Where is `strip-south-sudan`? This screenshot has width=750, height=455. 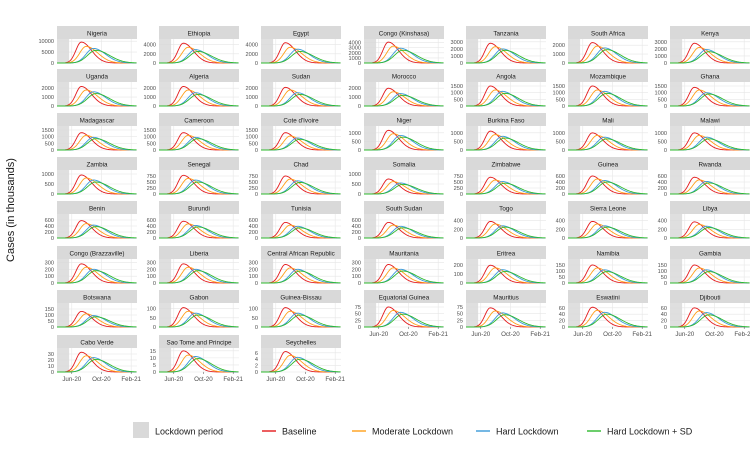 strip-south-sudan is located at coordinates (404, 207).